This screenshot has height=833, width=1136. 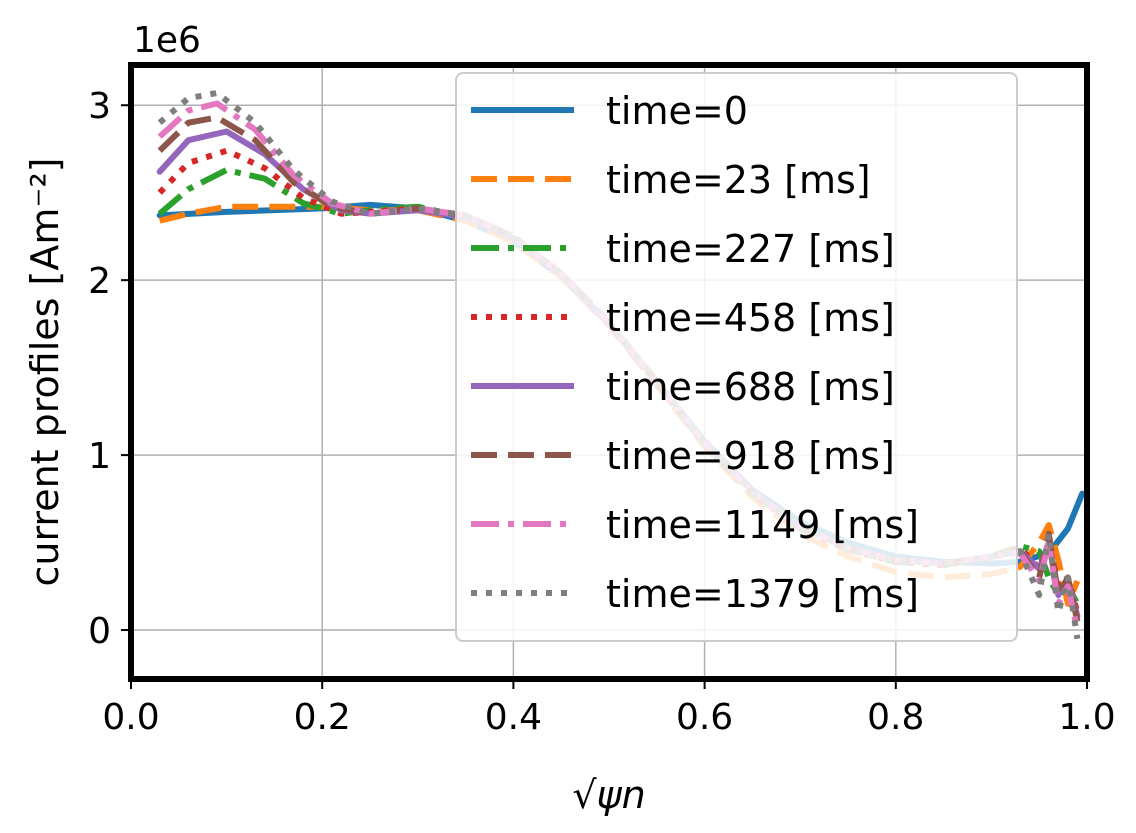 What do you see at coordinates (762, 594) in the screenshot?
I see `legend-label: time=1379 [ms]` at bounding box center [762, 594].